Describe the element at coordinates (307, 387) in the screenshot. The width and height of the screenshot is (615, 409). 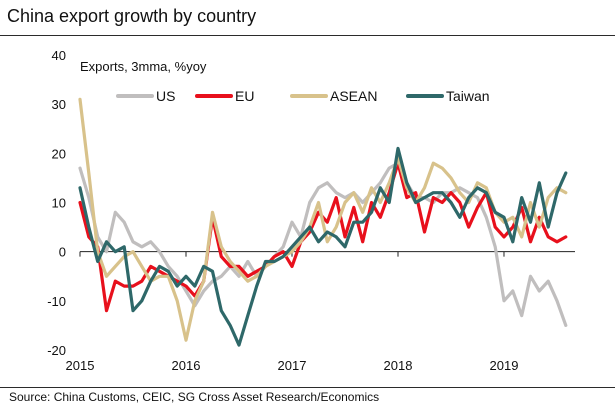
I see `source-rule` at that location.